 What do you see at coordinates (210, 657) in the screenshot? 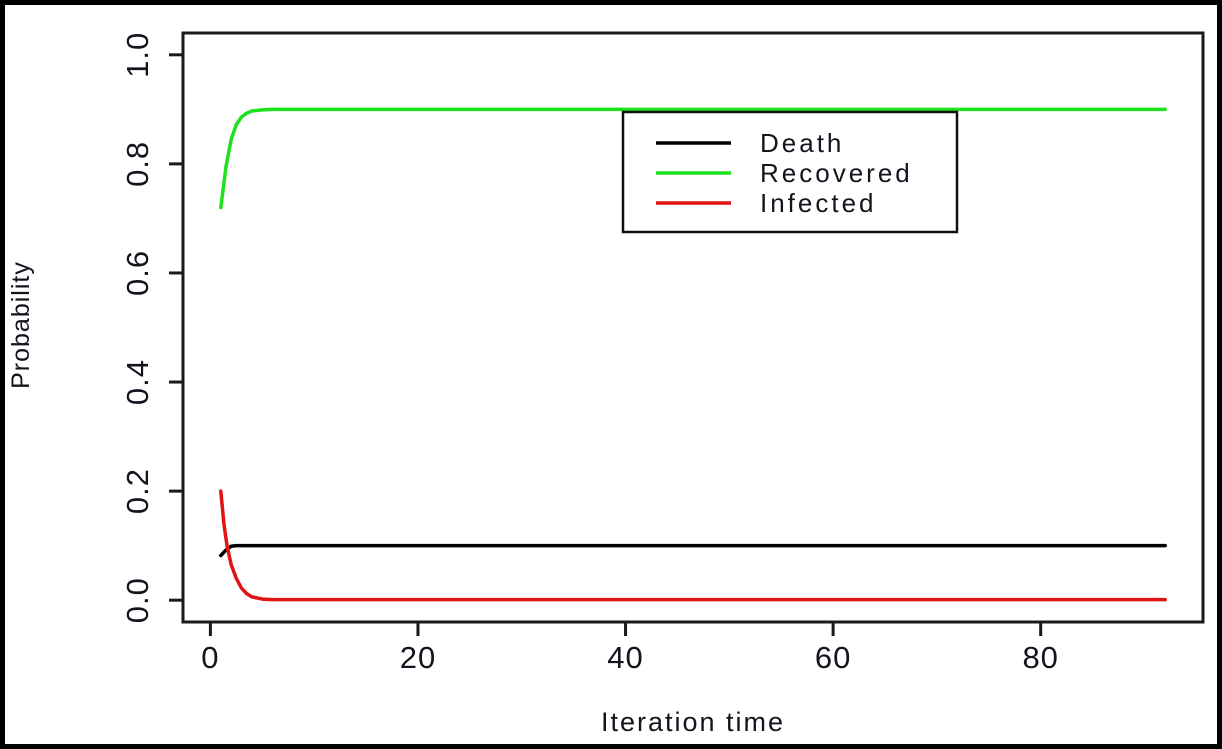
I see `x-tick-label: 0` at bounding box center [210, 657].